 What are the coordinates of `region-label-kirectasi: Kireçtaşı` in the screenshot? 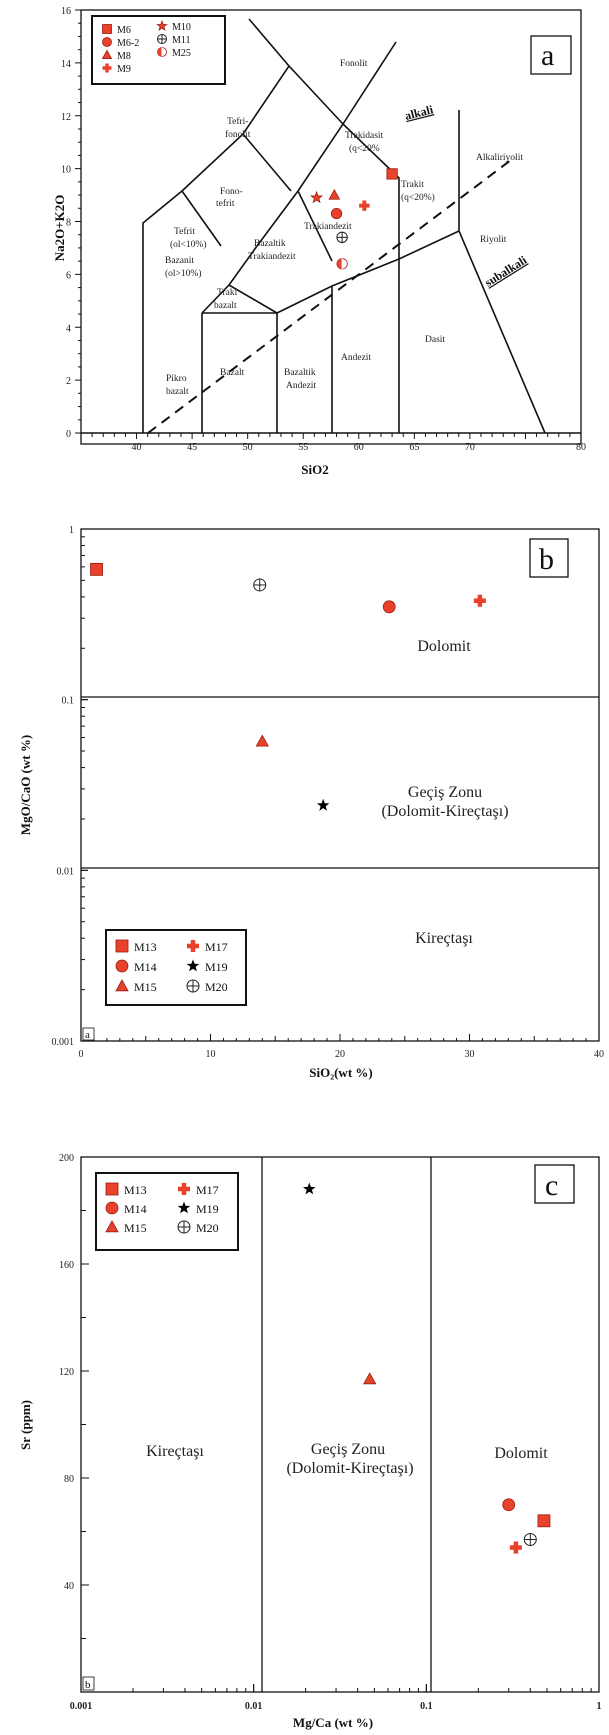 It's located at (444, 938).